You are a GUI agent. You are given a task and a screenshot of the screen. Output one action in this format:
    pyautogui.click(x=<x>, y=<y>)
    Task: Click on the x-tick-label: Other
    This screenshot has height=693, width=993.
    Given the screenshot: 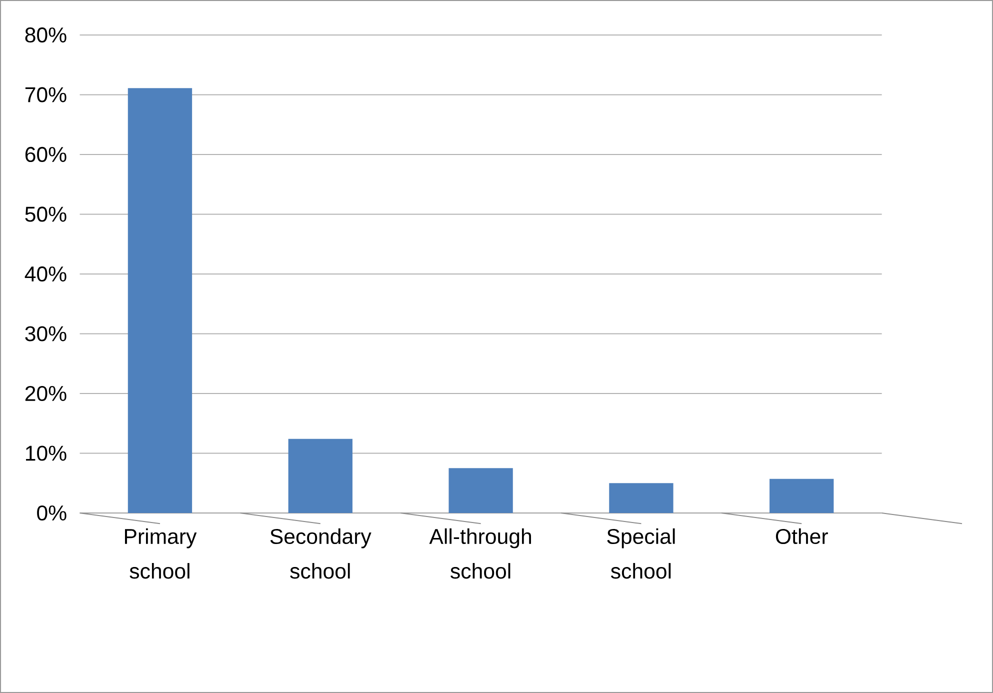 What is the action you would take?
    pyautogui.click(x=802, y=536)
    